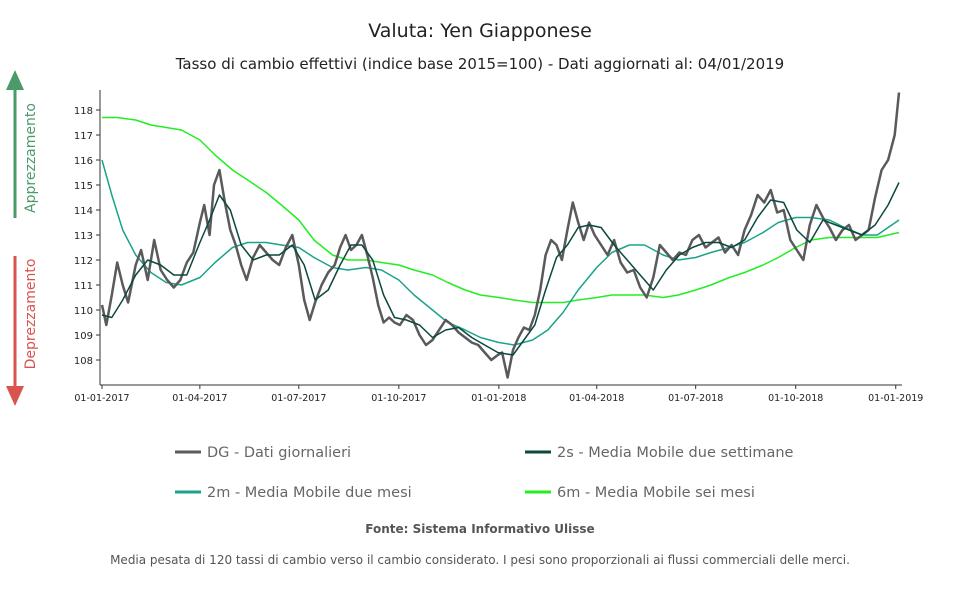  What do you see at coordinates (15, 396) in the screenshot?
I see `down-arrow-icon` at bounding box center [15, 396].